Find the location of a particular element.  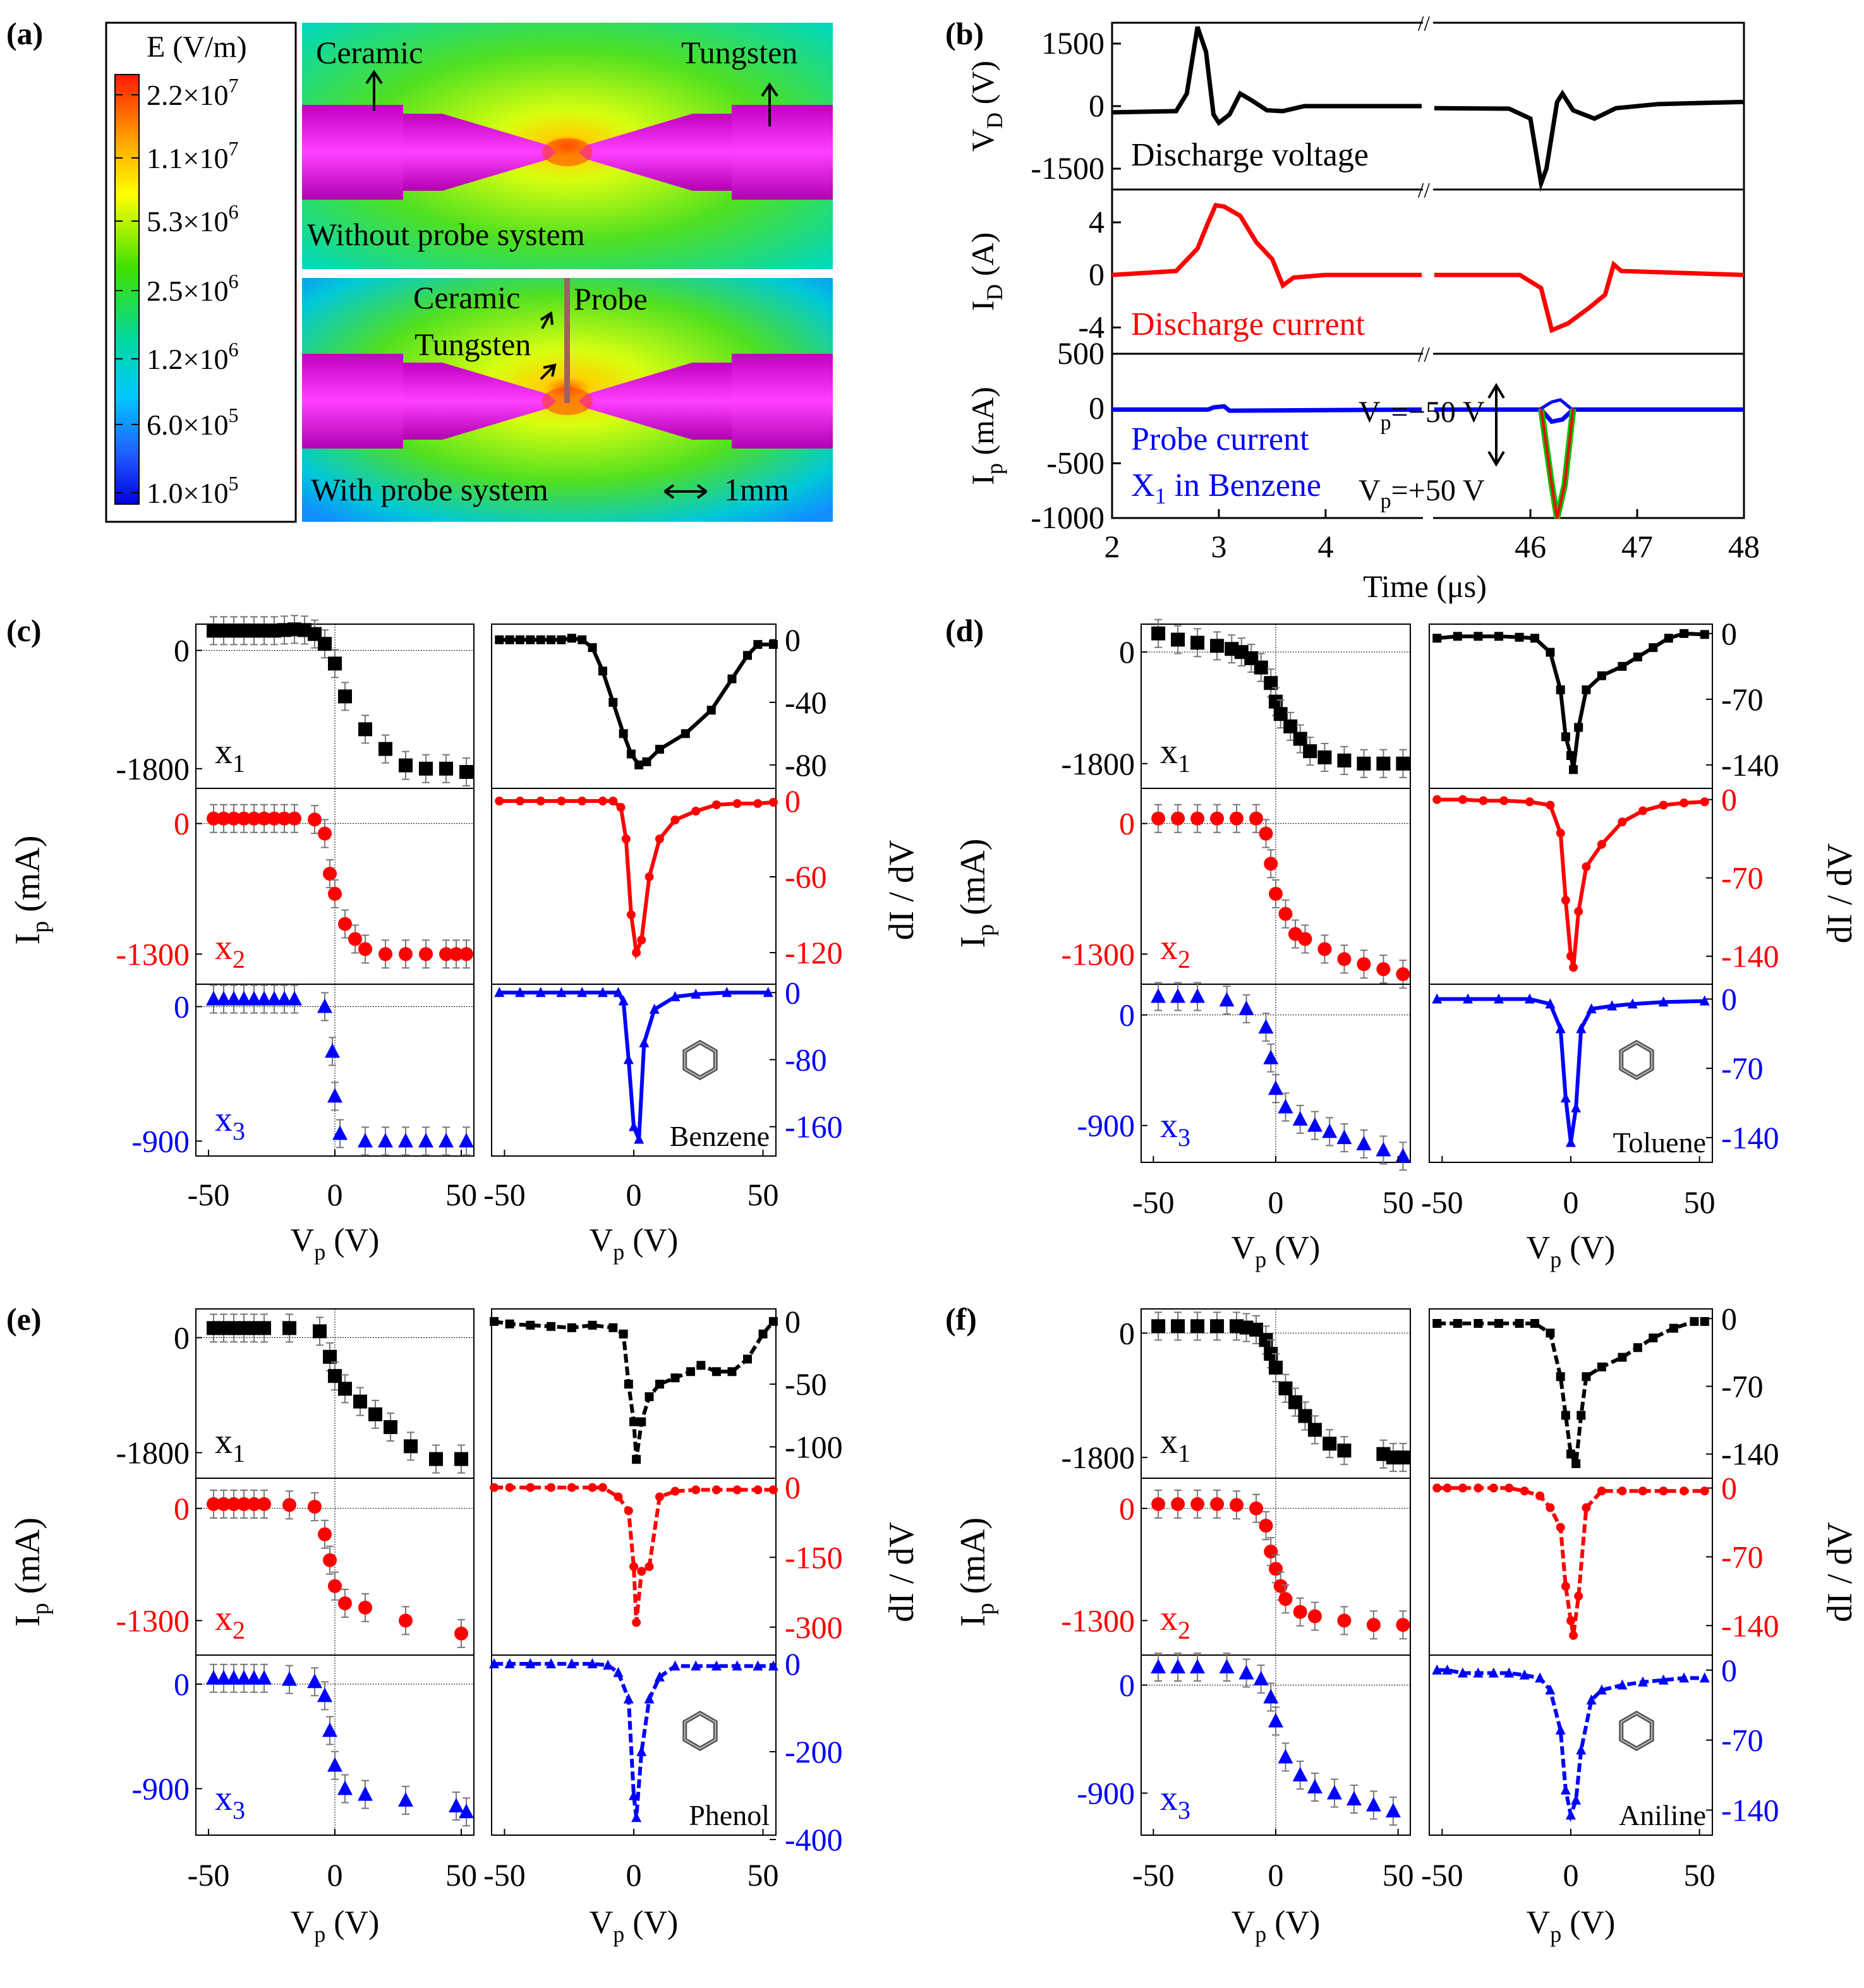

annot-vp-pos-part: V is located at coordinates (1370, 490).